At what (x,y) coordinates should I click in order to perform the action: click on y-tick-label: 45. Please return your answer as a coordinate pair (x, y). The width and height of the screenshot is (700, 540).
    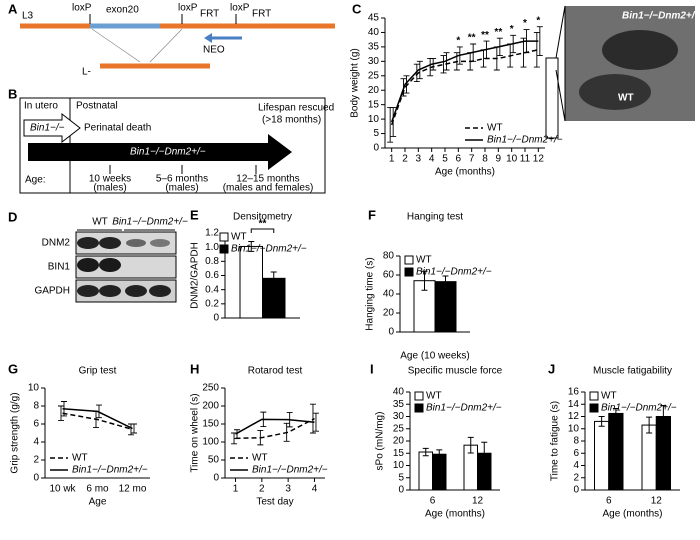
    Looking at the image, I should click on (374, 18).